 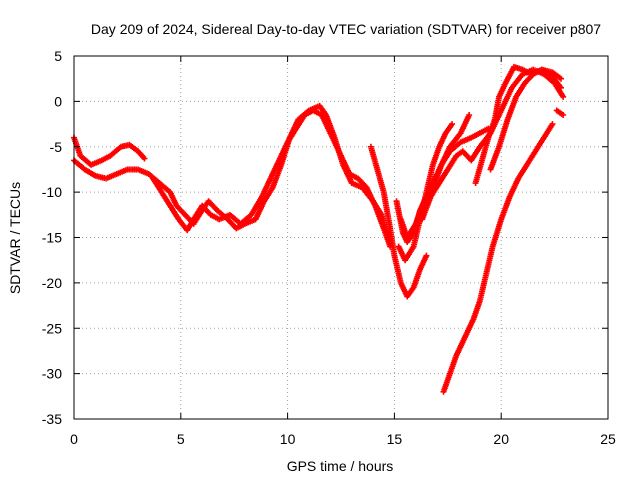 I want to click on x-tick-label: 25, so click(x=608, y=439).